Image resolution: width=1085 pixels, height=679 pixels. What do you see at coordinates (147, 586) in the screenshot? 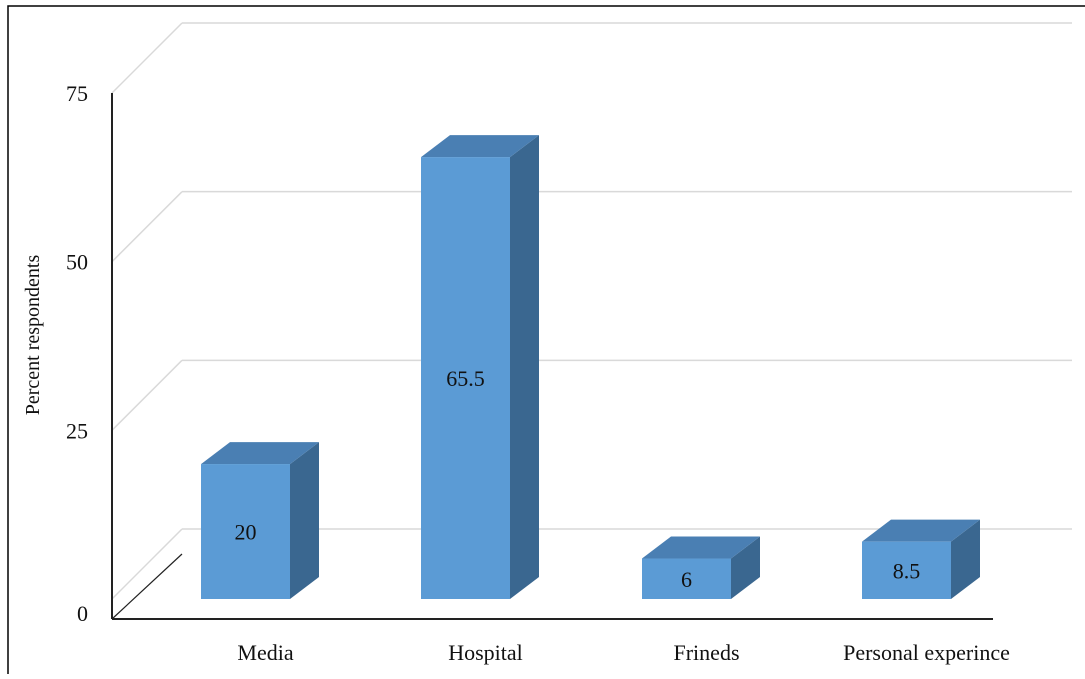
I see `x-axis-depth-line` at bounding box center [147, 586].